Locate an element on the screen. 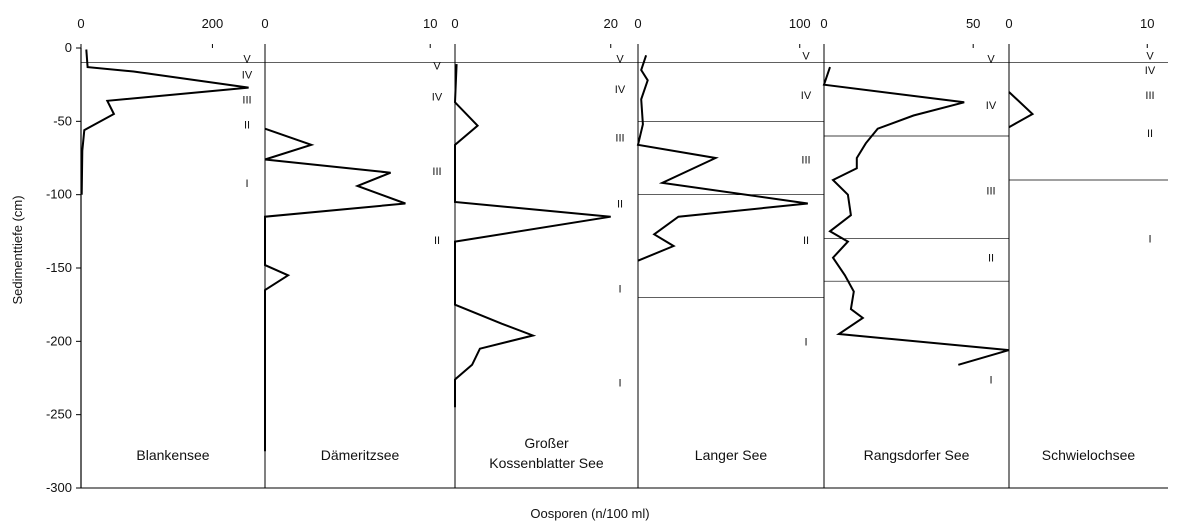 The height and width of the screenshot is (525, 1181). y-tick-label: -50 is located at coordinates (62, 120).